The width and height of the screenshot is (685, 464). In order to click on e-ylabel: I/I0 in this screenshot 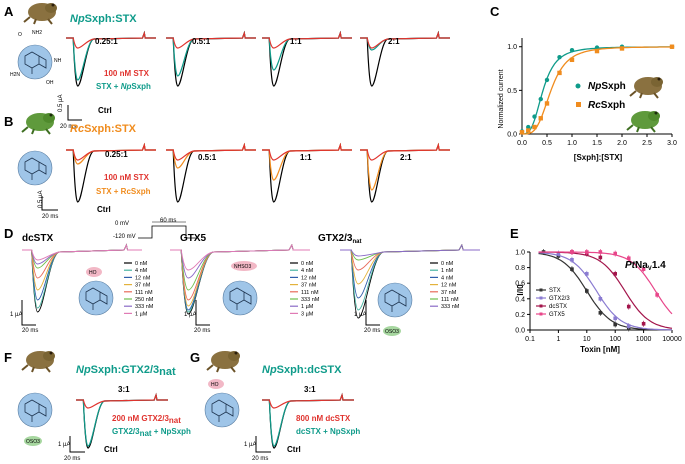, I will do `click(520, 290)`.